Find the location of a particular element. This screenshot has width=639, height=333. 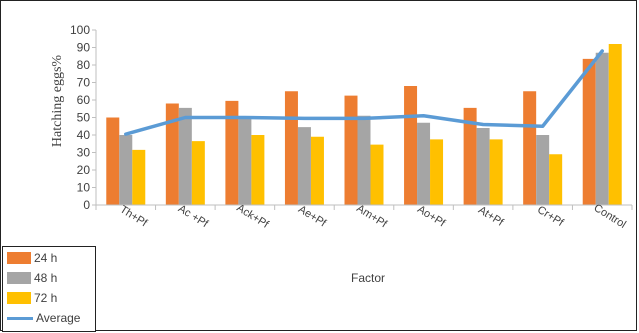

legend-label-24h: 24 h is located at coordinates (46, 258).